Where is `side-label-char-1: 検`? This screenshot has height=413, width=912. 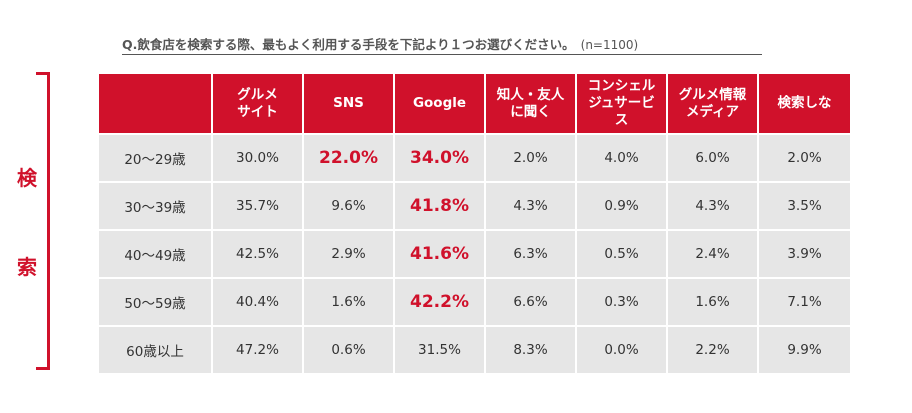 side-label-char-1: 検 is located at coordinates (27, 178).